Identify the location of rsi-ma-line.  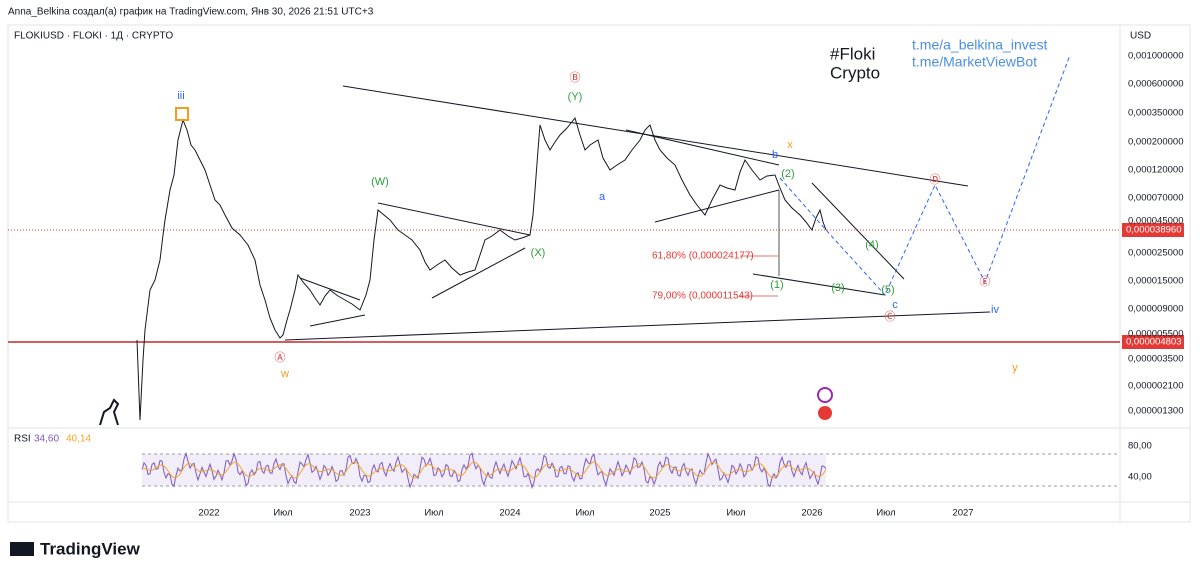
(484, 470).